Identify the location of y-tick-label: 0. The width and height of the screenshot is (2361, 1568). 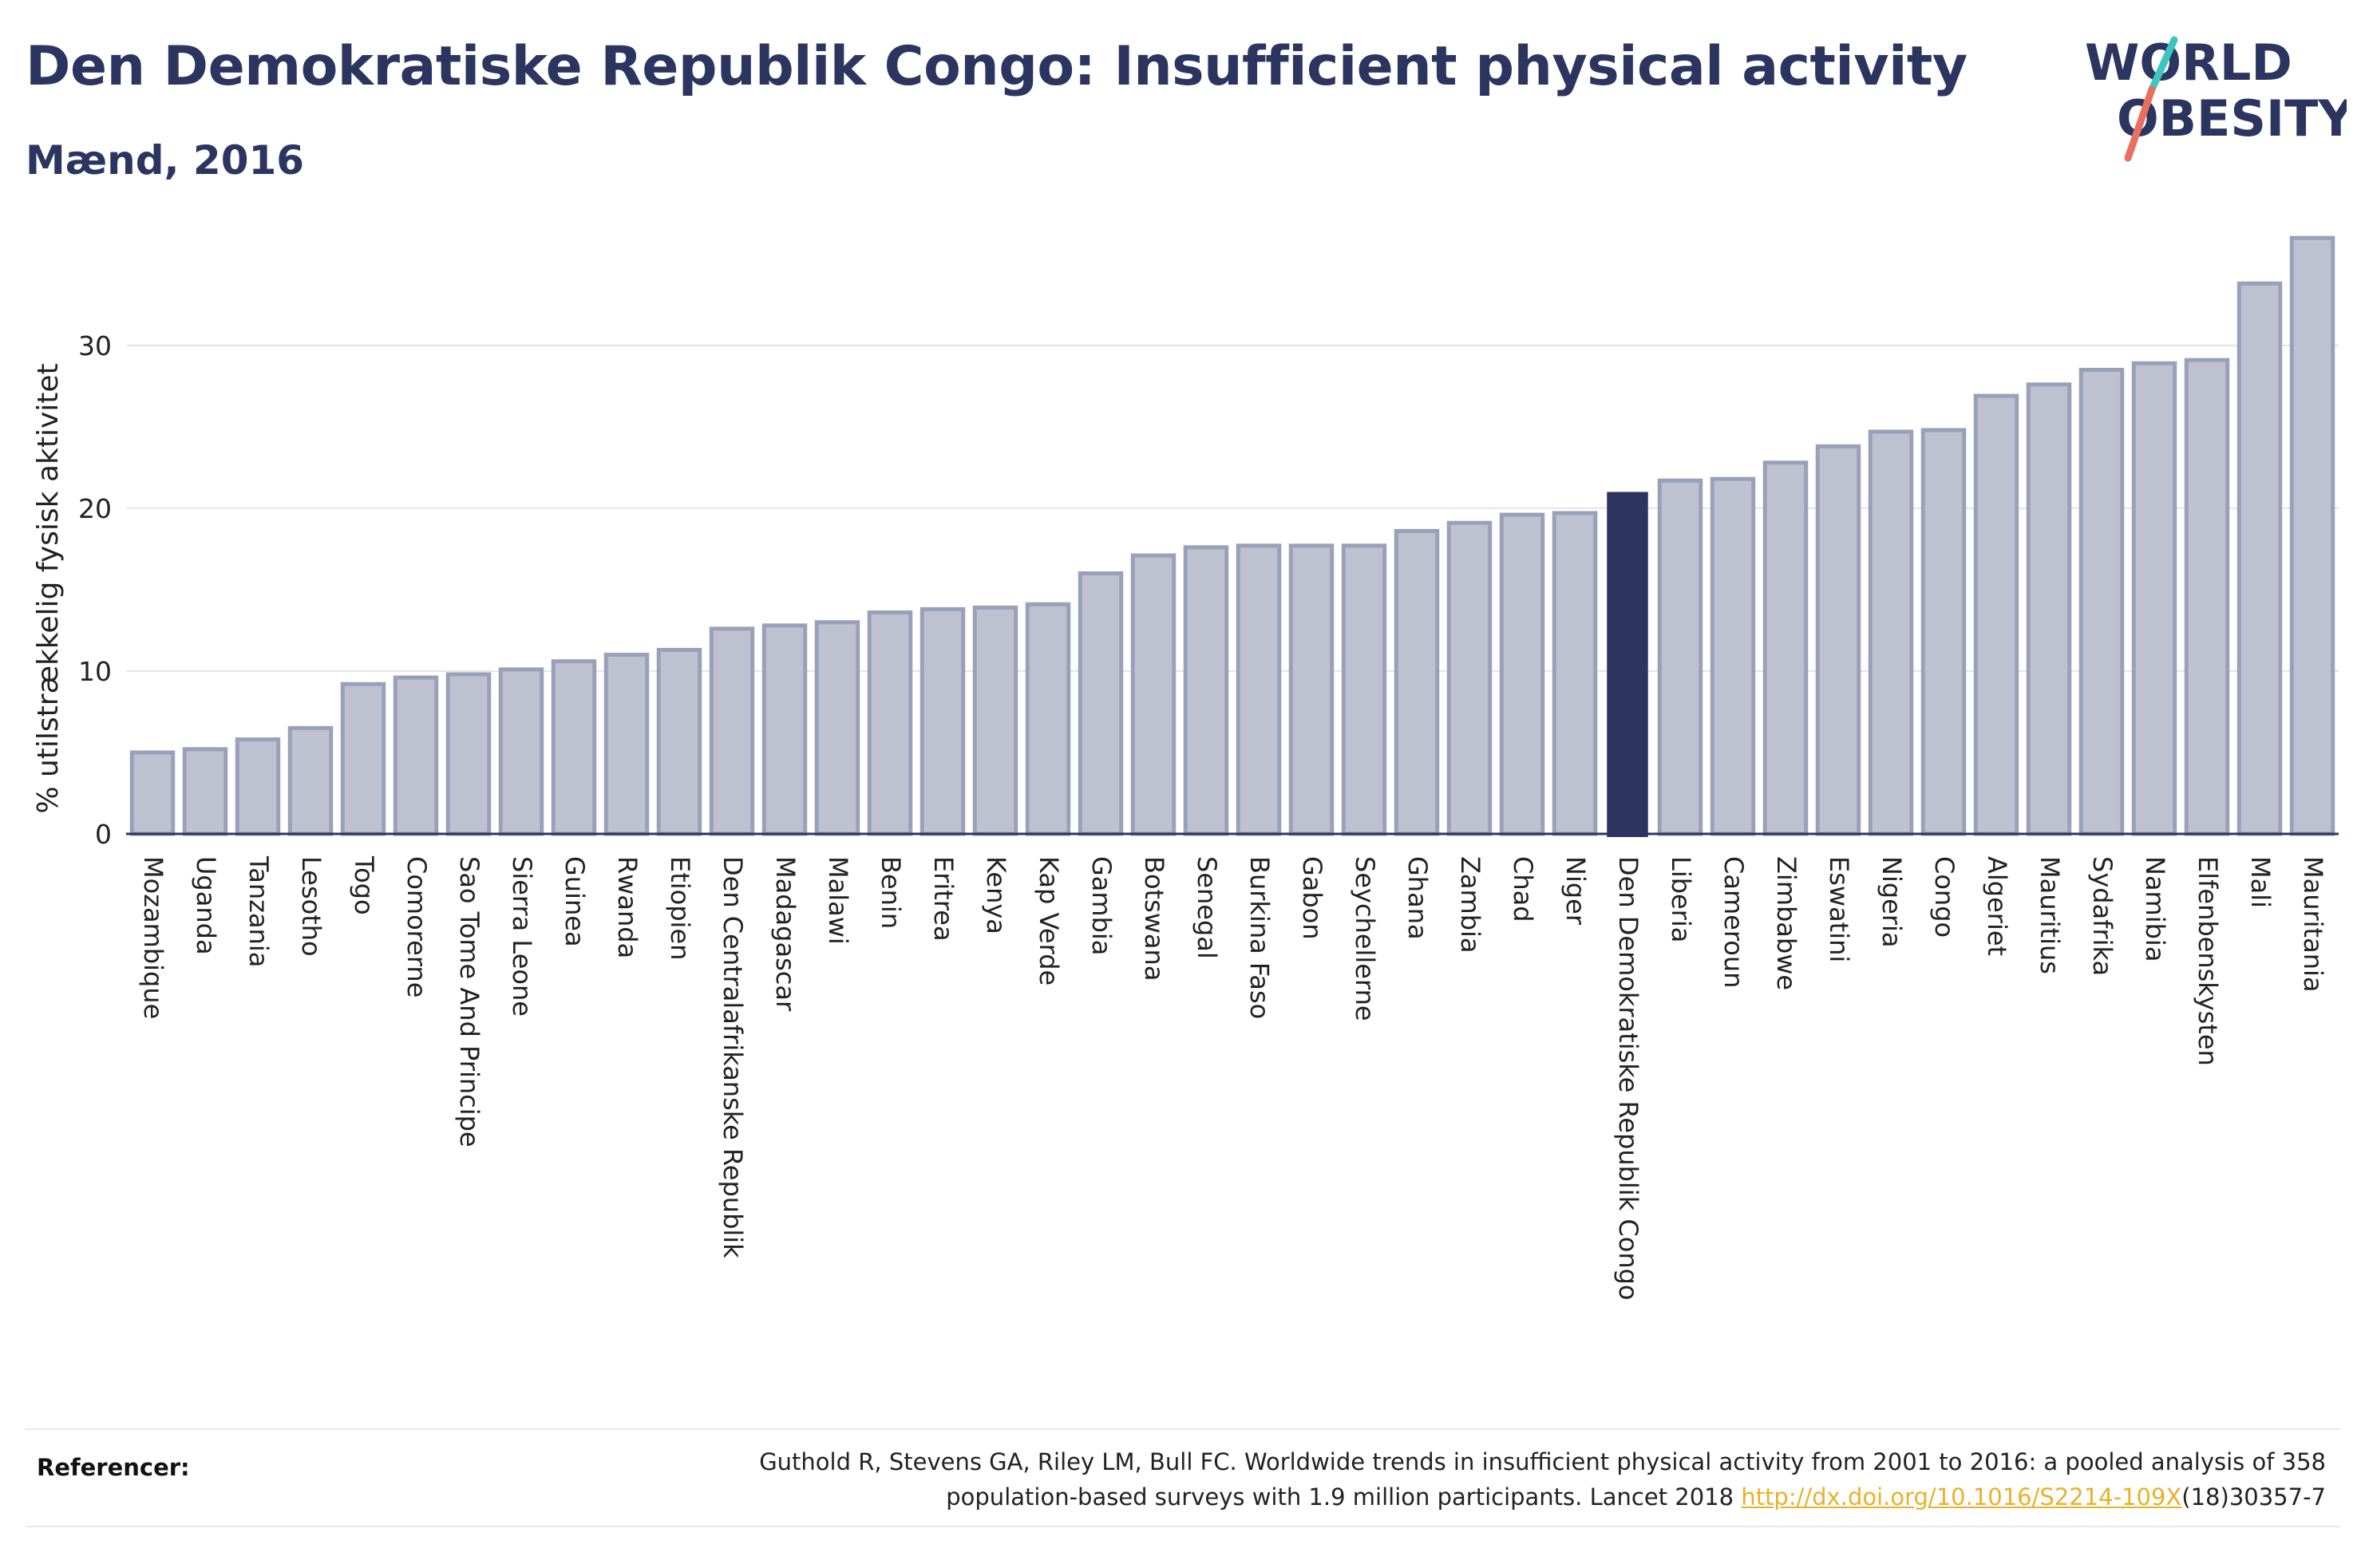
(103, 834).